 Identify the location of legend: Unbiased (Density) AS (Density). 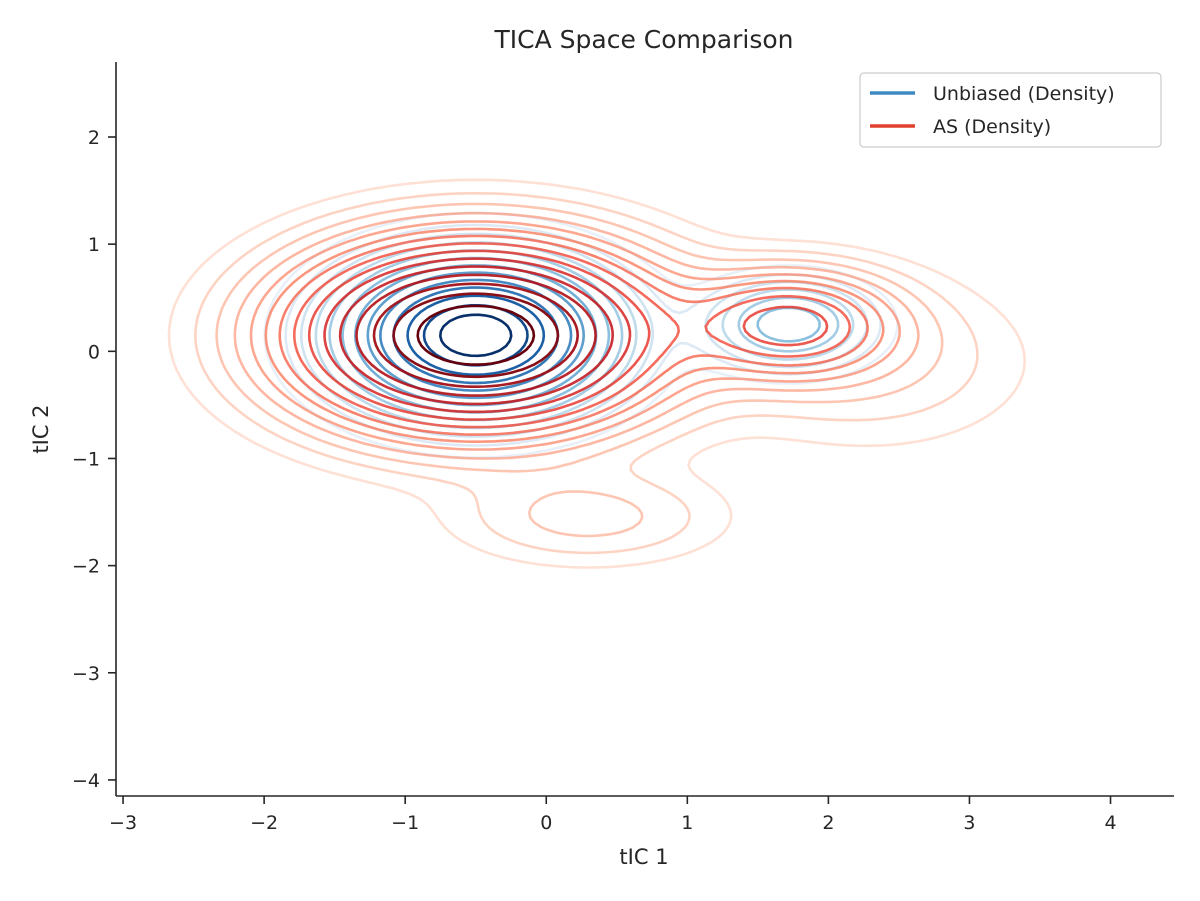
(1010, 110).